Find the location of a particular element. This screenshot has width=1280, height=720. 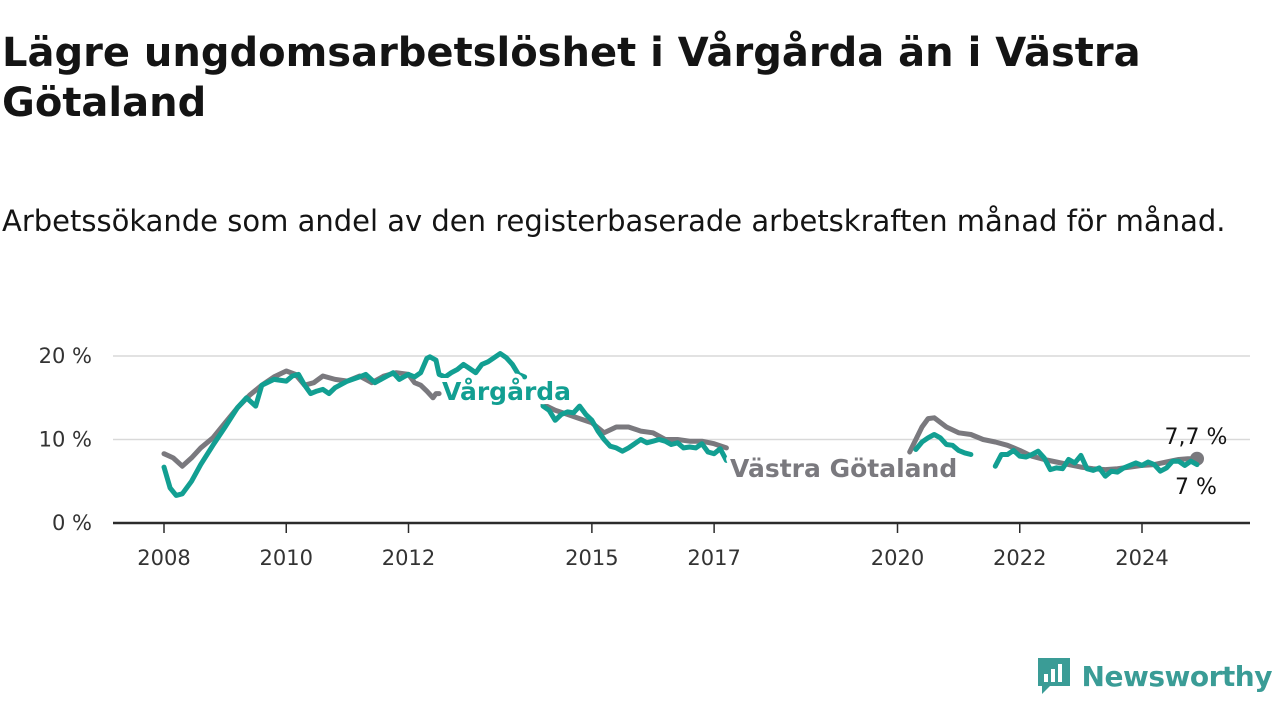

end-value-label-vastra-gotaland: 7,7 % is located at coordinates (1196, 437).